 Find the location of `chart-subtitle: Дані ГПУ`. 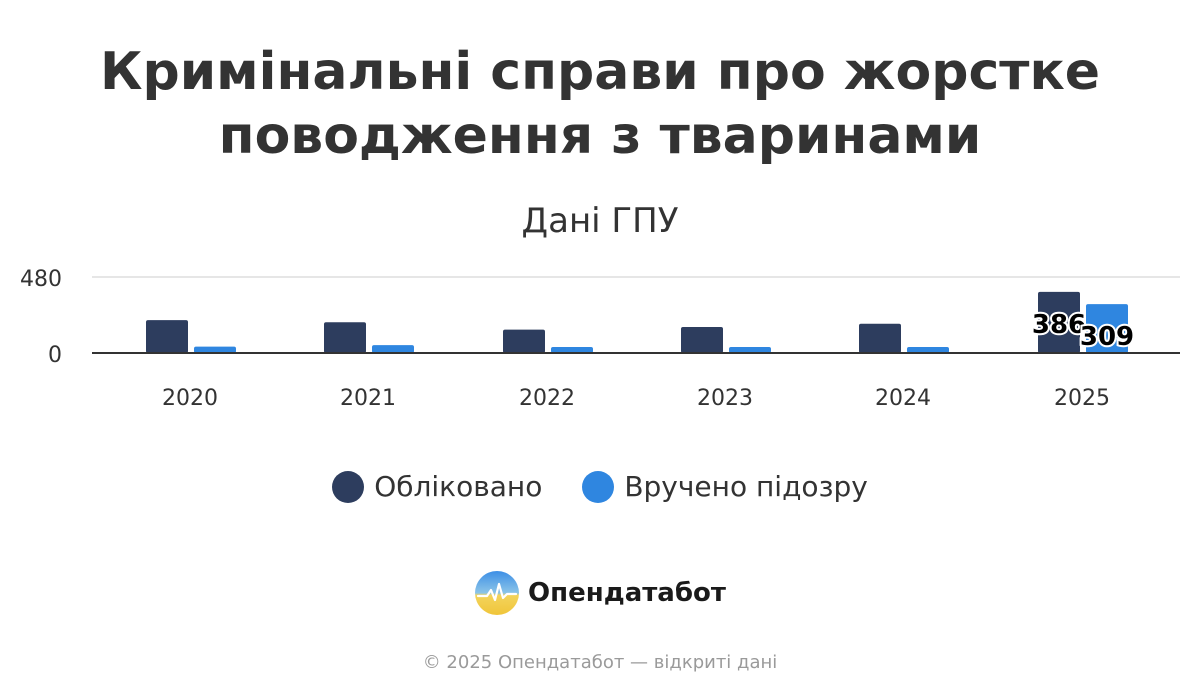

chart-subtitle: Дані ГПУ is located at coordinates (600, 221).